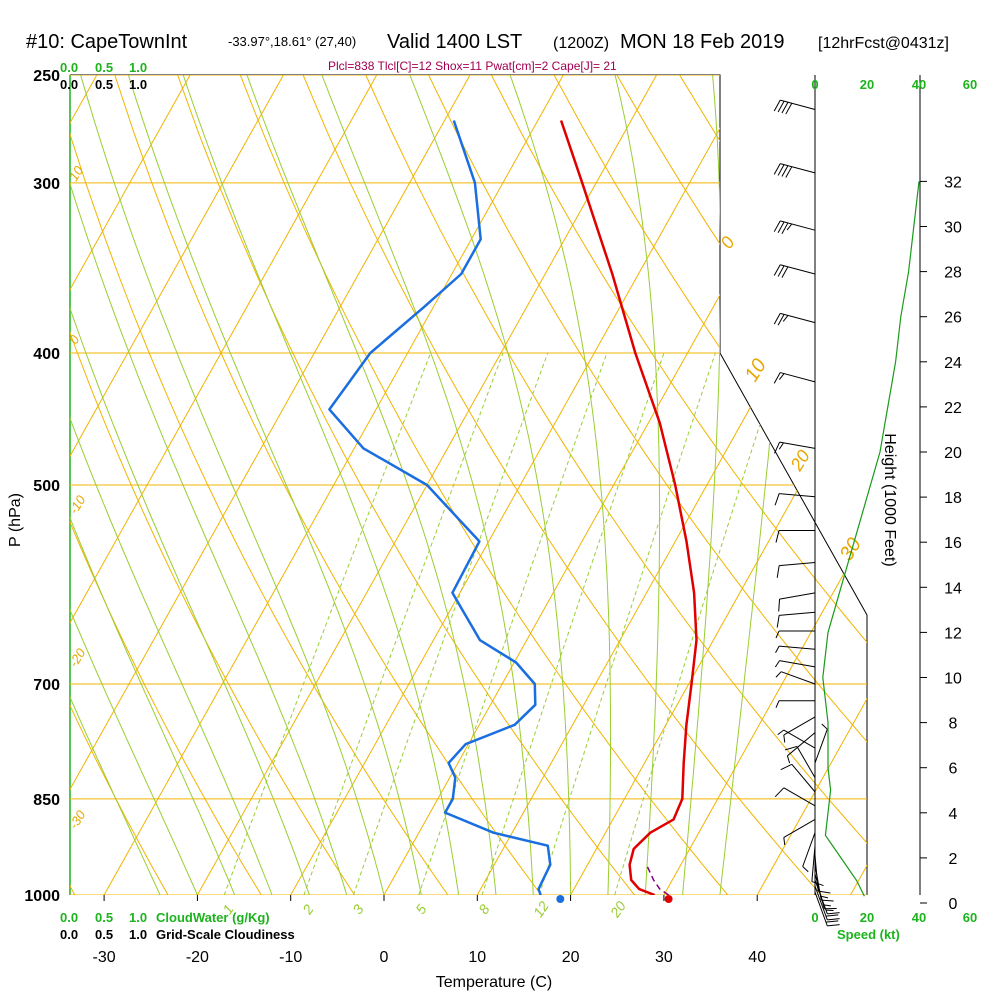 The height and width of the screenshot is (1000, 1000). What do you see at coordinates (46, 486) in the screenshot?
I see `pressure-tick-label: 500` at bounding box center [46, 486].